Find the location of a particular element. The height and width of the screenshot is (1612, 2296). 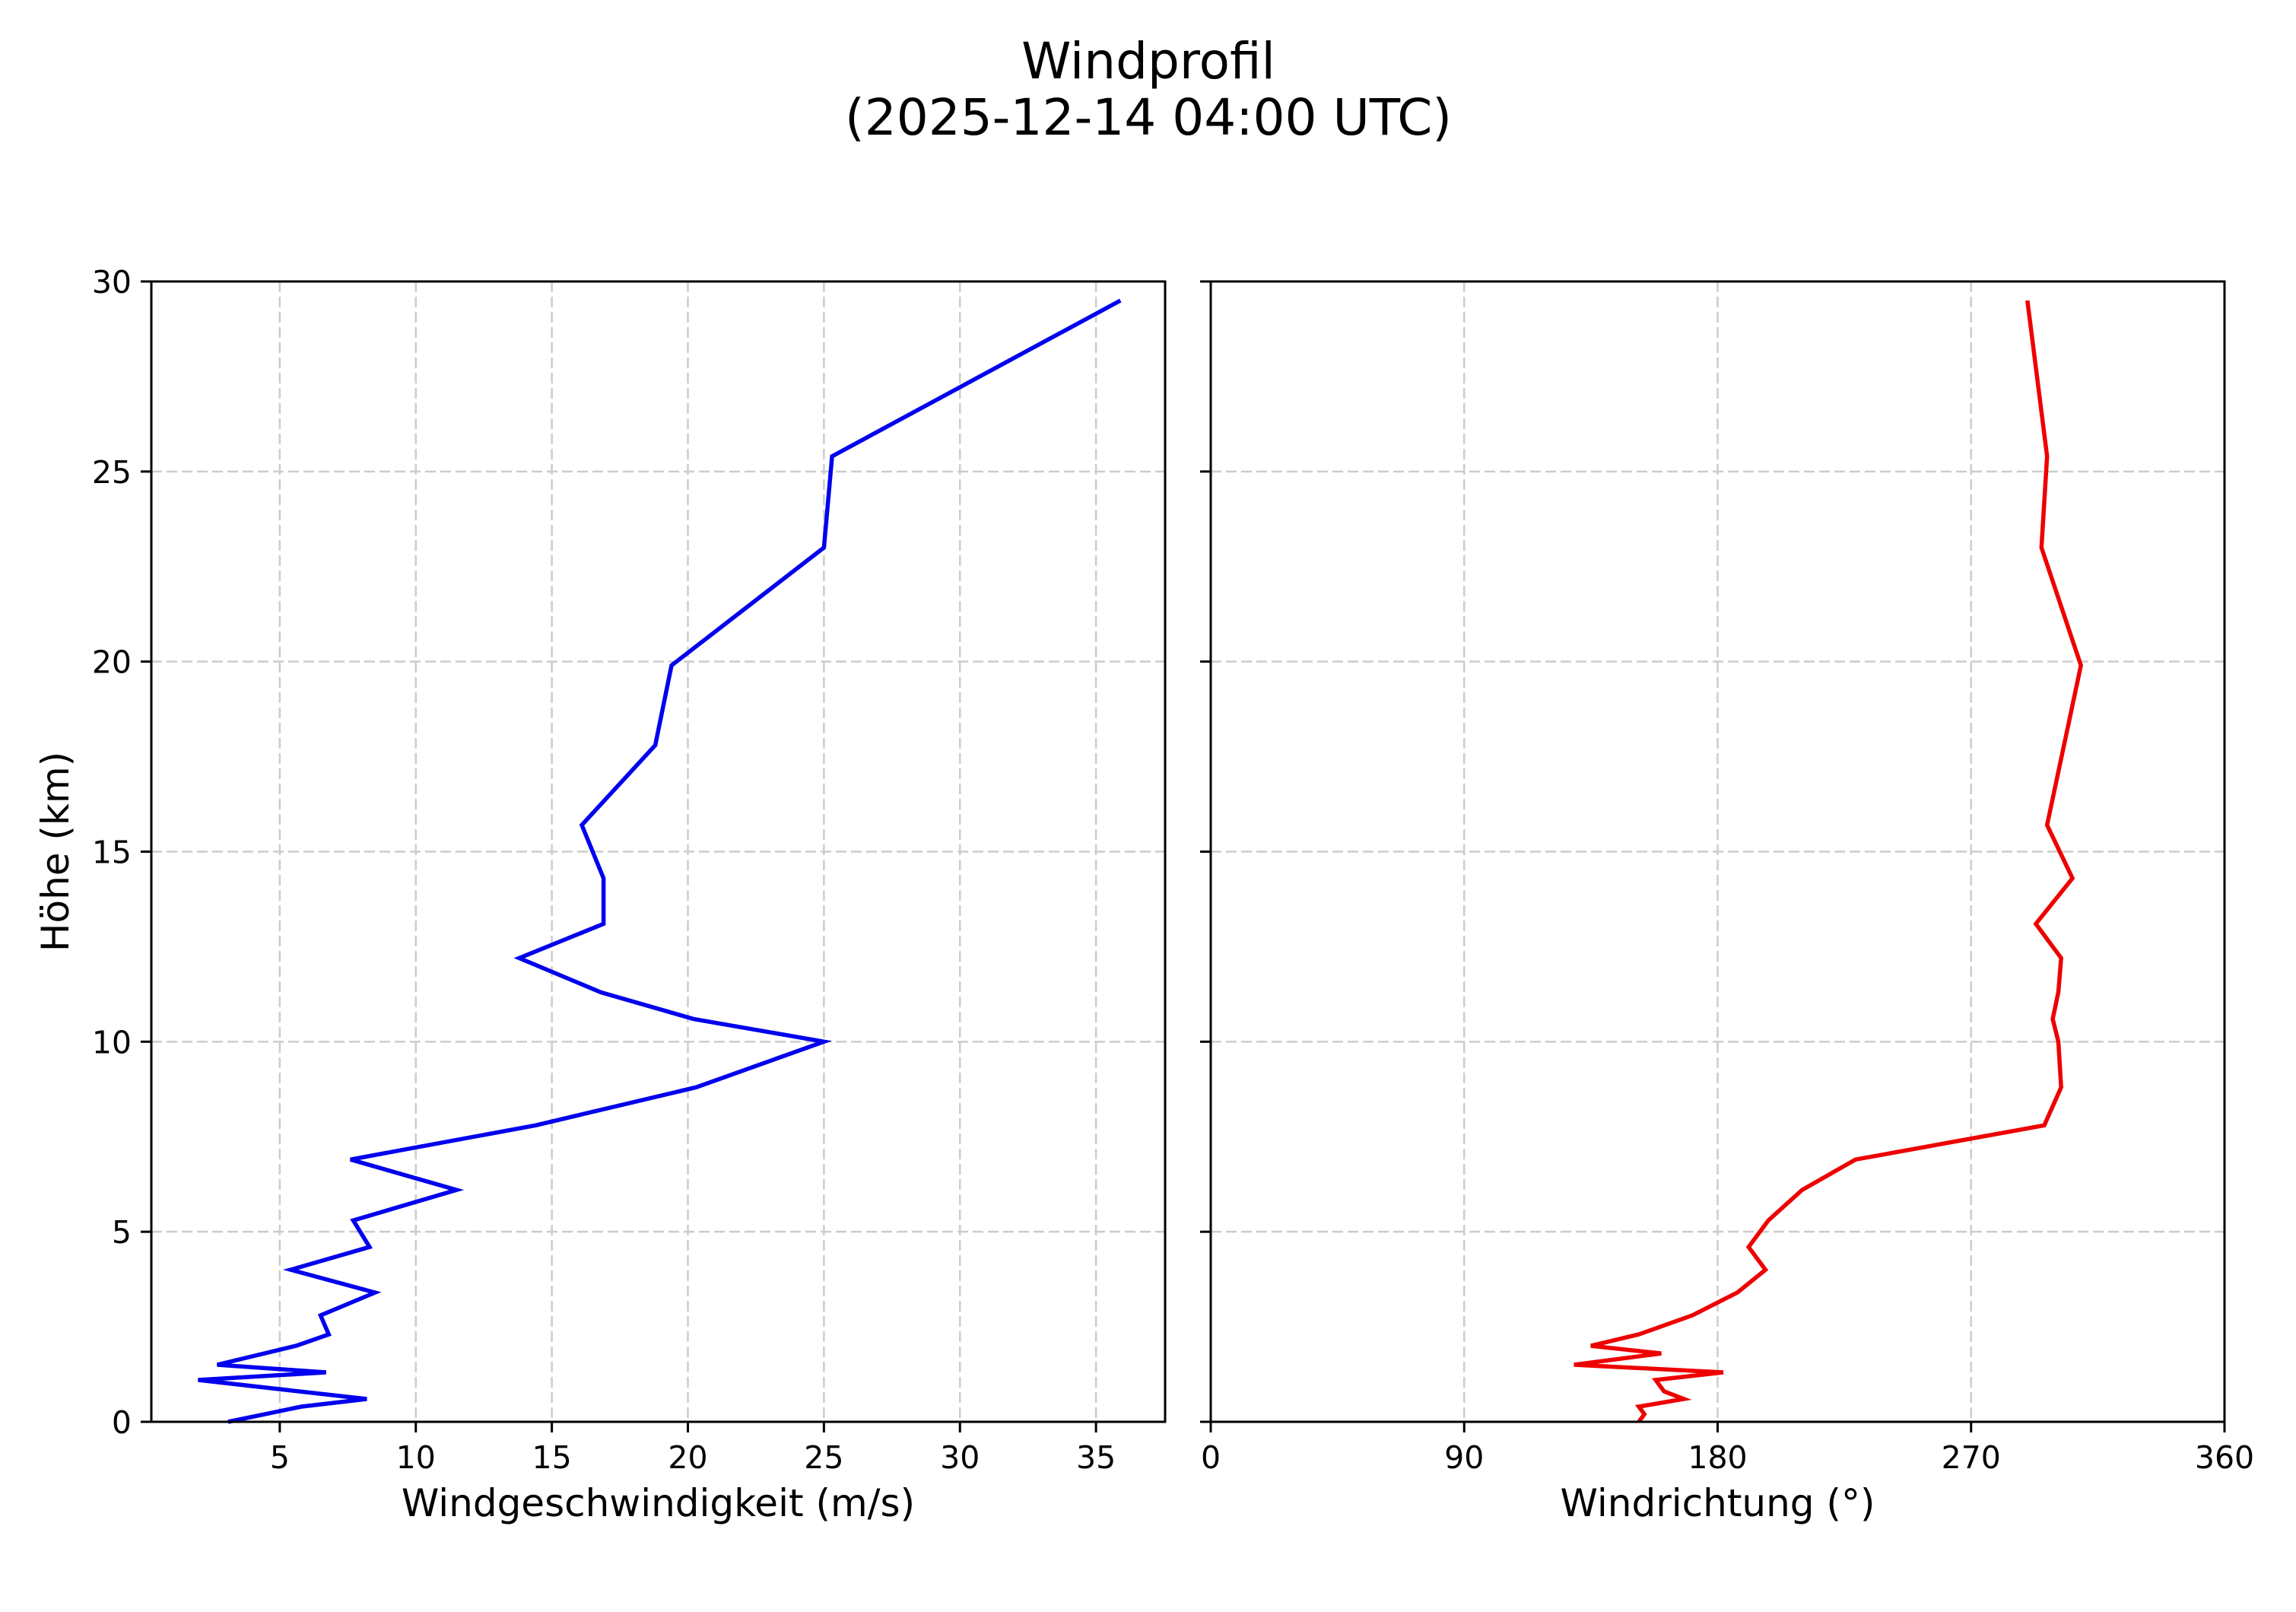

x-tick-label: 360 is located at coordinates (2225, 1457).